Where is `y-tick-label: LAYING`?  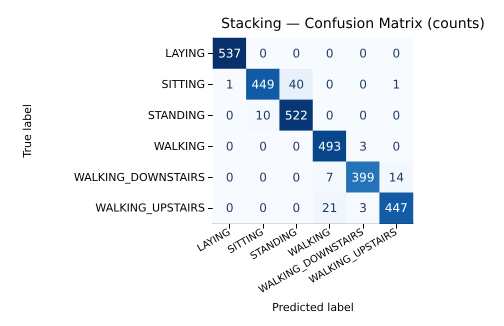
y-tick-label: LAYING is located at coordinates (185, 53).